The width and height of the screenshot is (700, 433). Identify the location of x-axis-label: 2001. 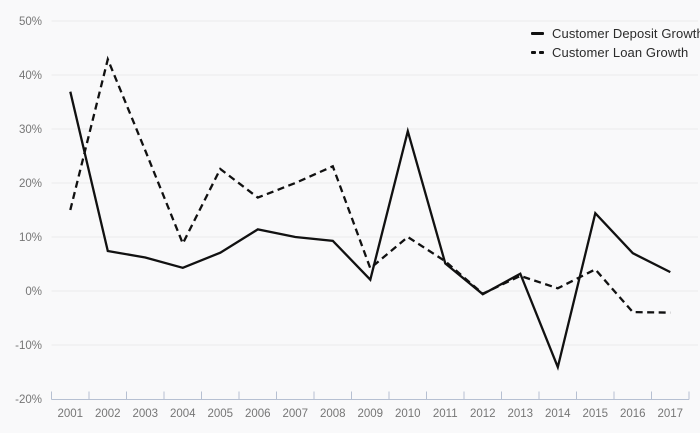
(70, 414).